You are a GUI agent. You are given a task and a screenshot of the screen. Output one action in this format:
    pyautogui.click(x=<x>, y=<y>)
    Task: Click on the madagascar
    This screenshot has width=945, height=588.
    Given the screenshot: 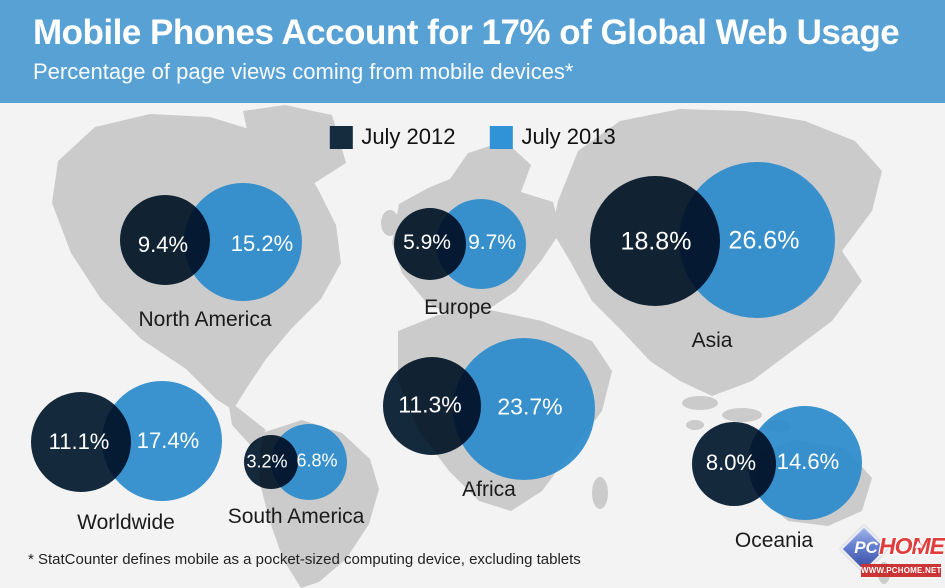 What is the action you would take?
    pyautogui.click(x=600, y=493)
    